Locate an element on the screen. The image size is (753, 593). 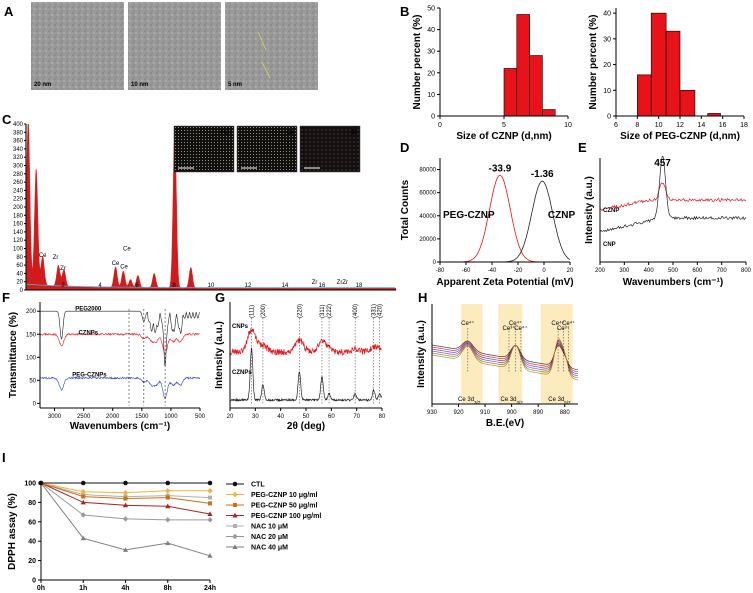
y-tick-label: 180 is located at coordinates (18, 216).